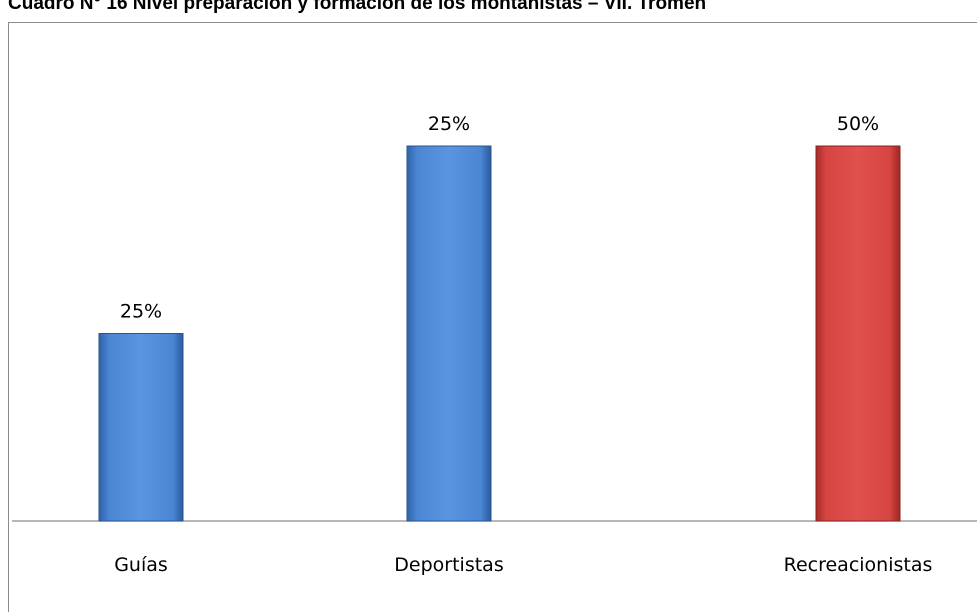 This screenshot has width=977, height=612. I want to click on category-label: Guías, so click(141, 565).